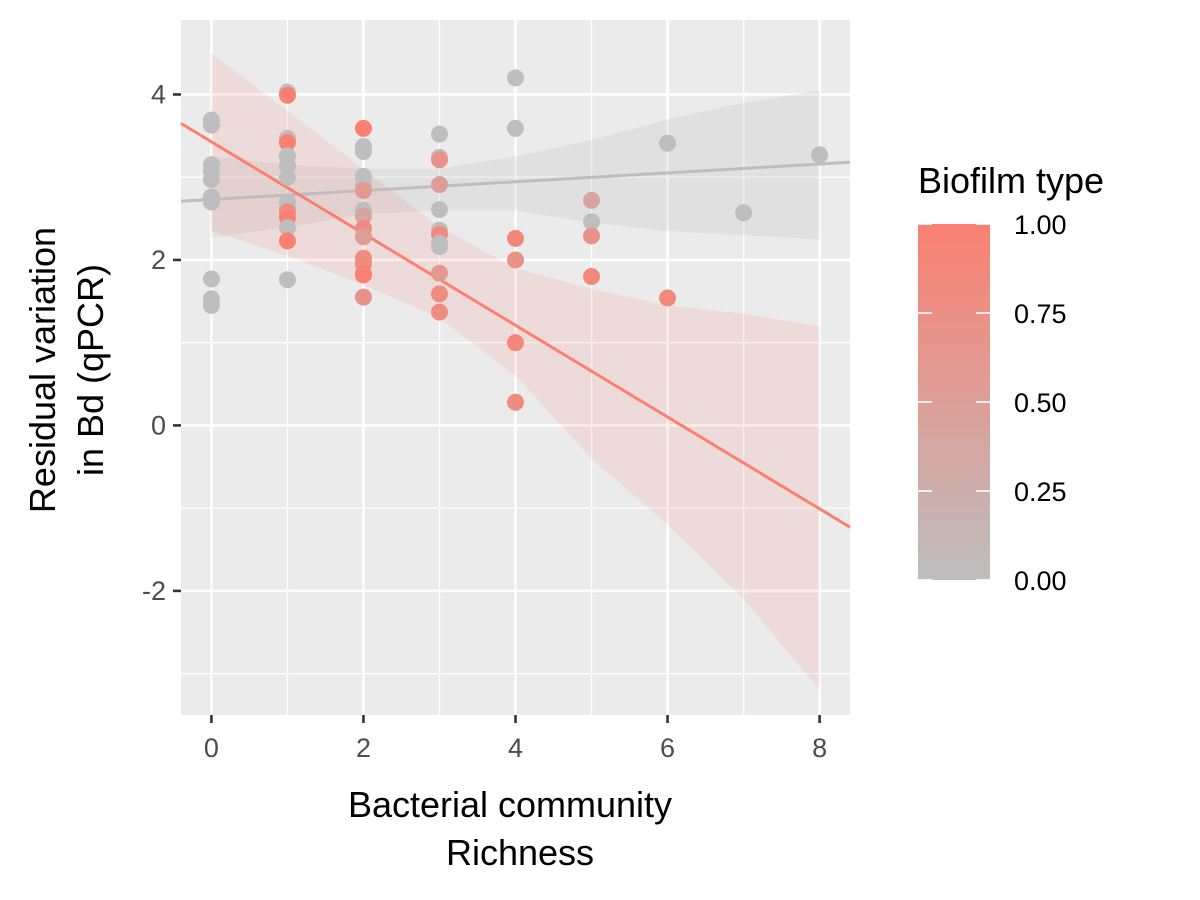 Image resolution: width=1200 pixels, height=900 pixels. I want to click on legend: Biofilm type 1.00 0.75 0.50 0.25 0.00, so click(1011, 378).